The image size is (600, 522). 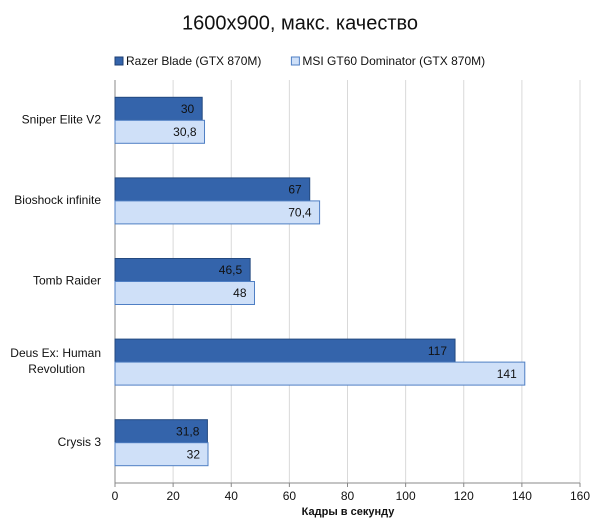 What do you see at coordinates (507, 374) in the screenshot?
I see `value-label: 141` at bounding box center [507, 374].